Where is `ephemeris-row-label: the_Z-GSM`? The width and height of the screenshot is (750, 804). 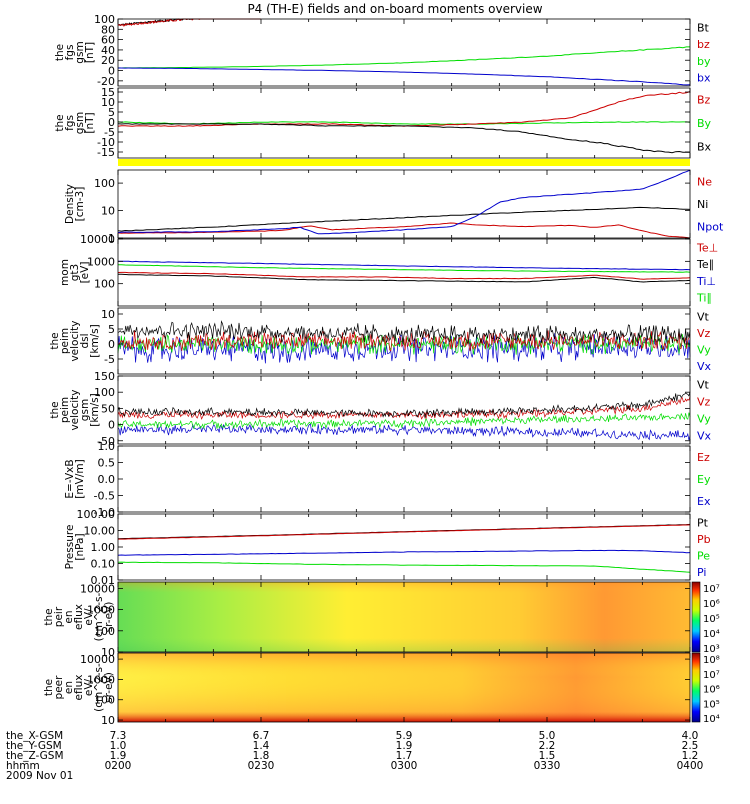
ephemeris-row-label: the_Z-GSM is located at coordinates (35, 756).